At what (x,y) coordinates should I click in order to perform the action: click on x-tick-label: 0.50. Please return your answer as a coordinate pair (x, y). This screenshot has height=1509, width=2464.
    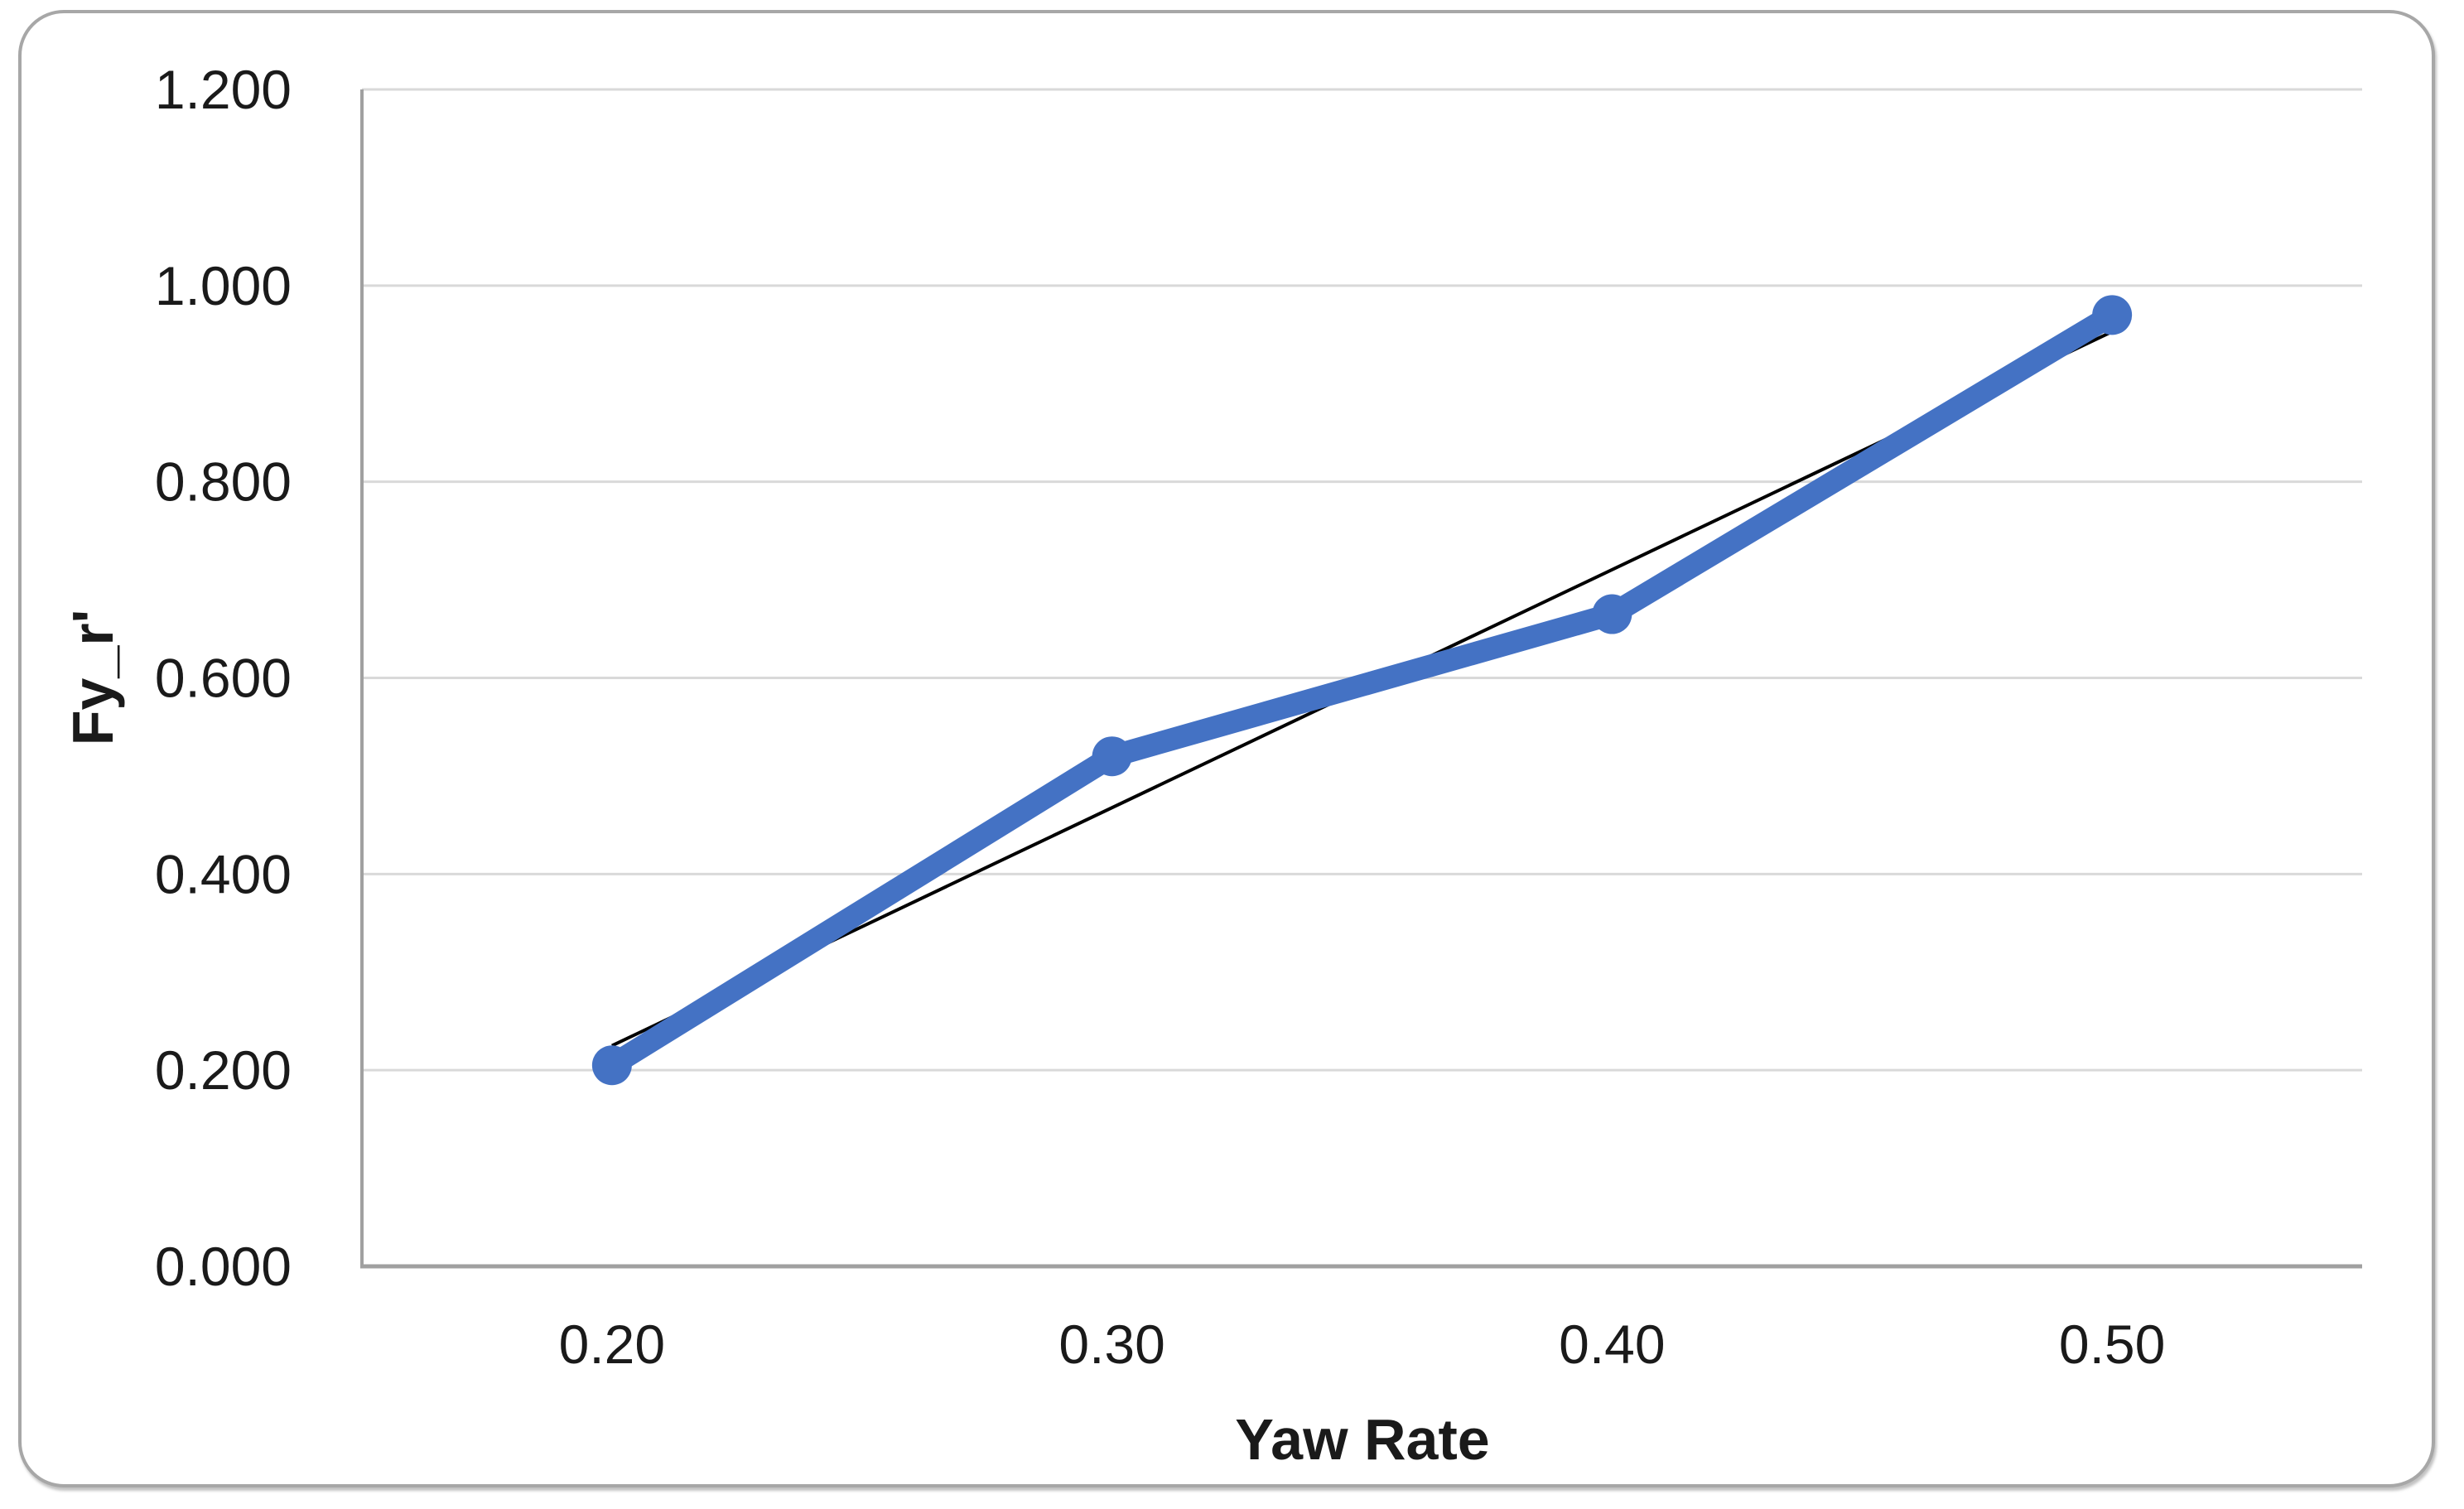
    Looking at the image, I should click on (2112, 1344).